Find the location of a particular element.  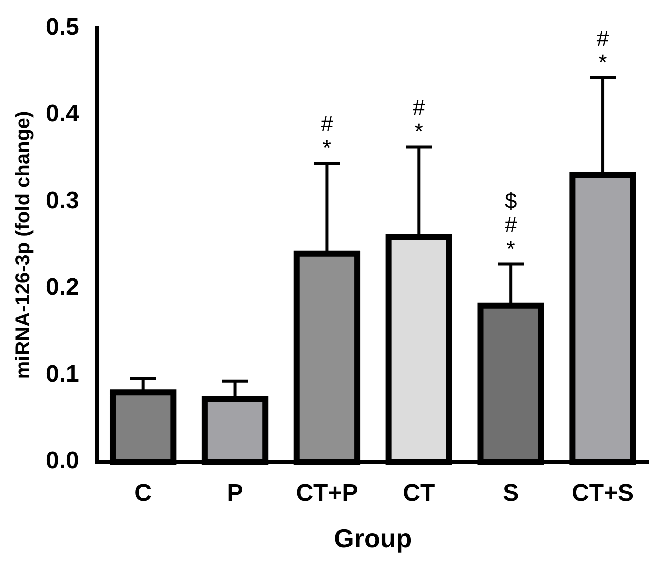

y-tick-label: 0.3 is located at coordinates (63, 200).